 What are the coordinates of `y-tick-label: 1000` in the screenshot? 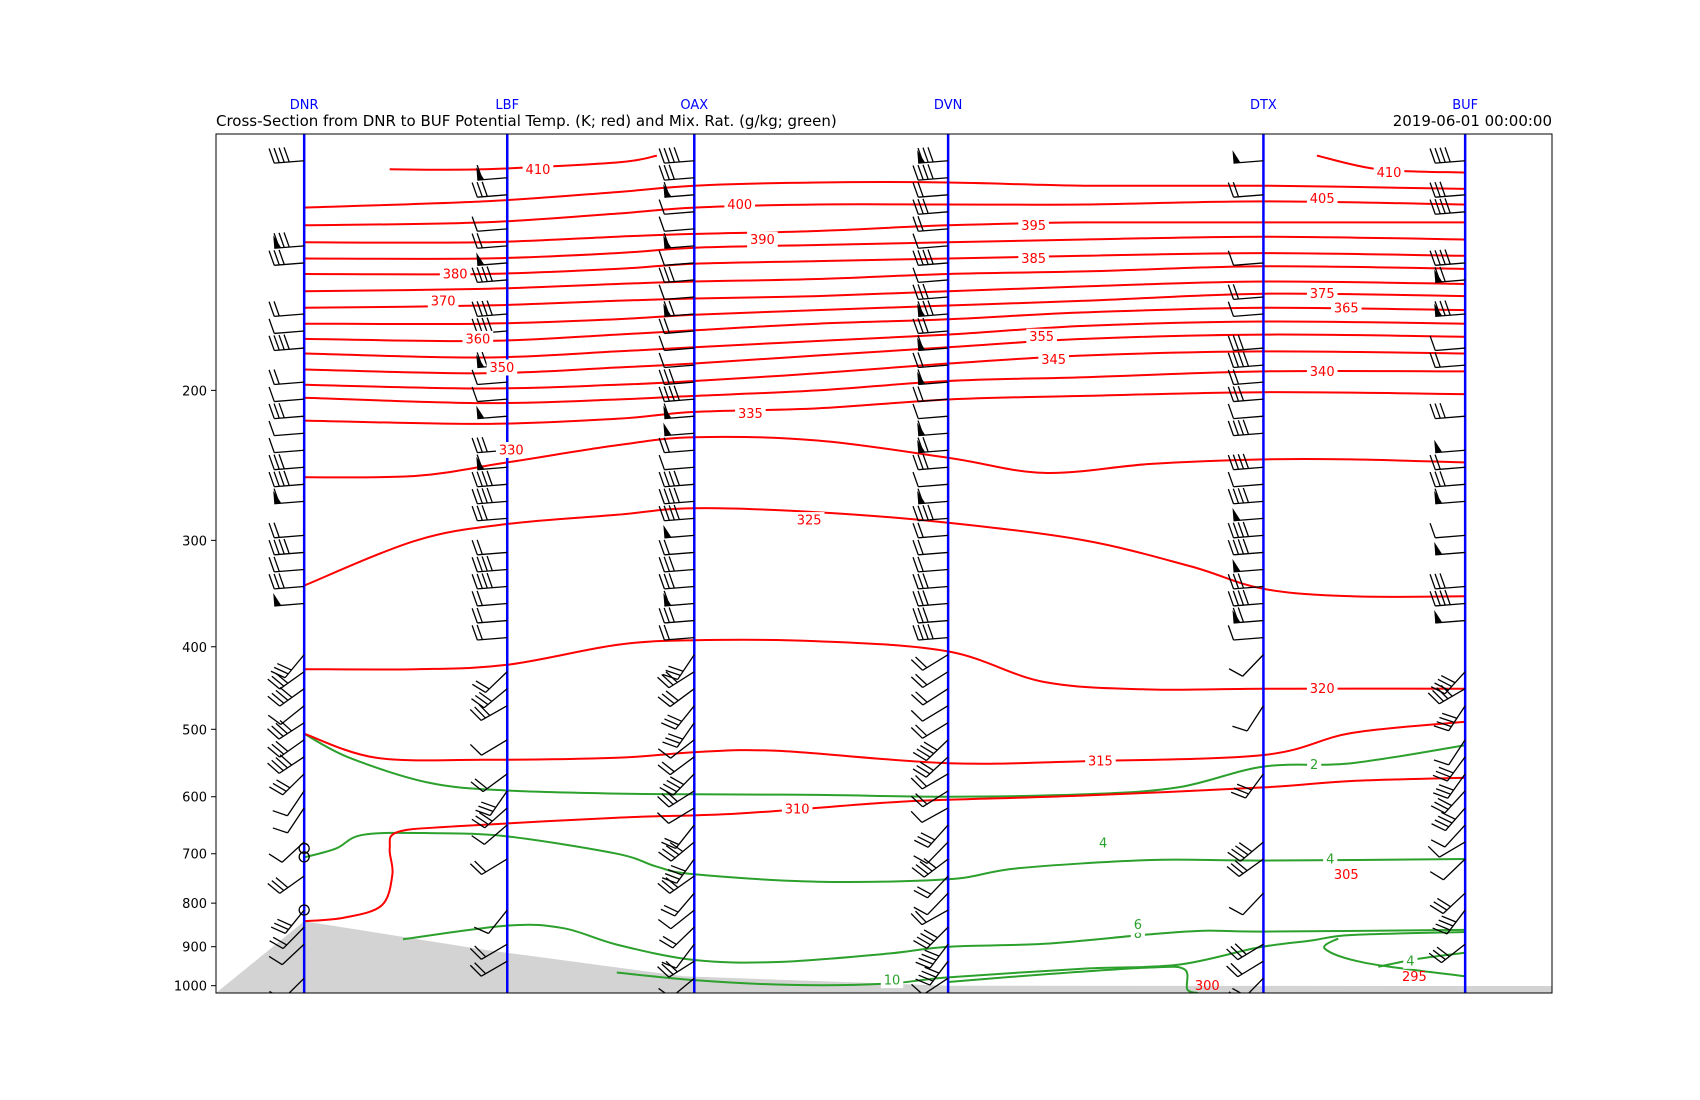 It's located at (190, 987).